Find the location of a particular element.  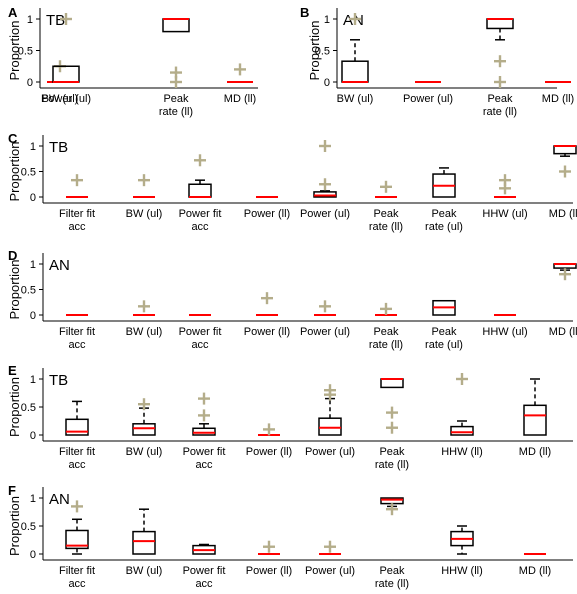

x-category-label-line: rate (ul) is located at coordinates (444, 227).